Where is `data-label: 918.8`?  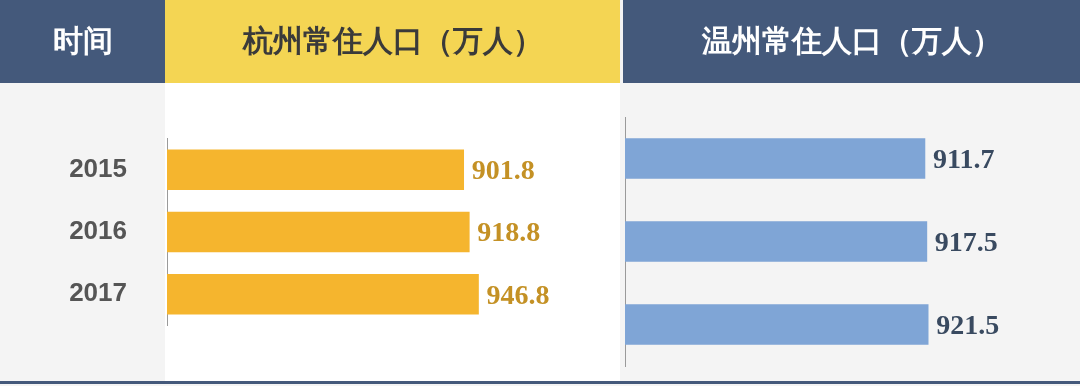
data-label: 918.8 is located at coordinates (509, 232).